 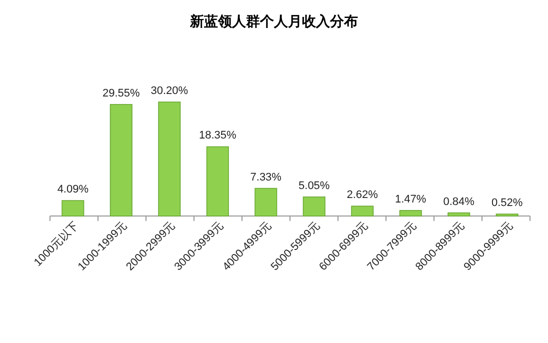 What do you see at coordinates (169, 91) in the screenshot?
I see `data-label: 30.20%` at bounding box center [169, 91].